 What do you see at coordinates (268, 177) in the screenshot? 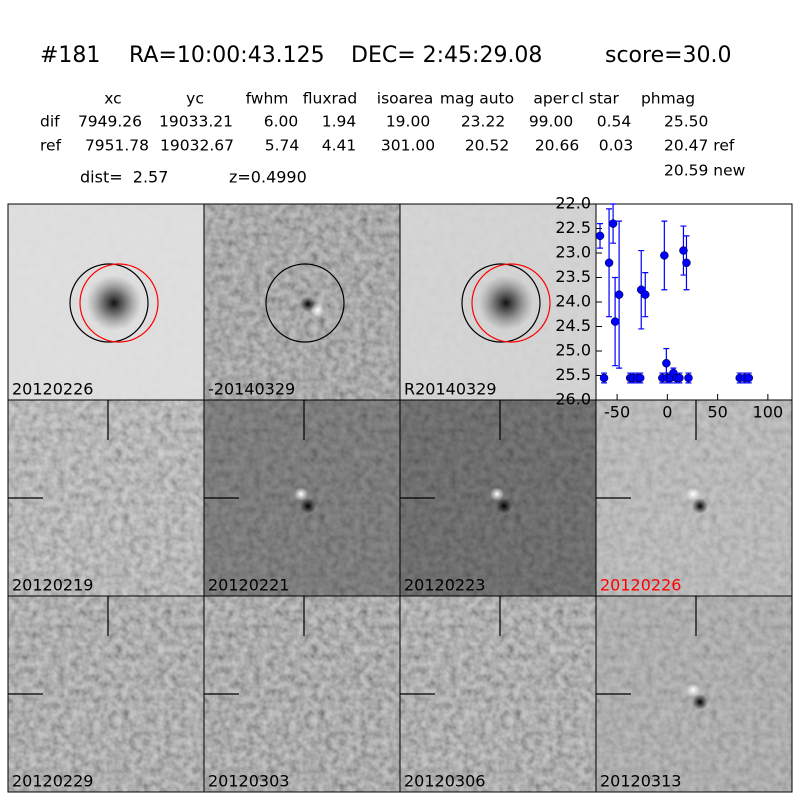
I see `redshift: z=0.4990` at bounding box center [268, 177].